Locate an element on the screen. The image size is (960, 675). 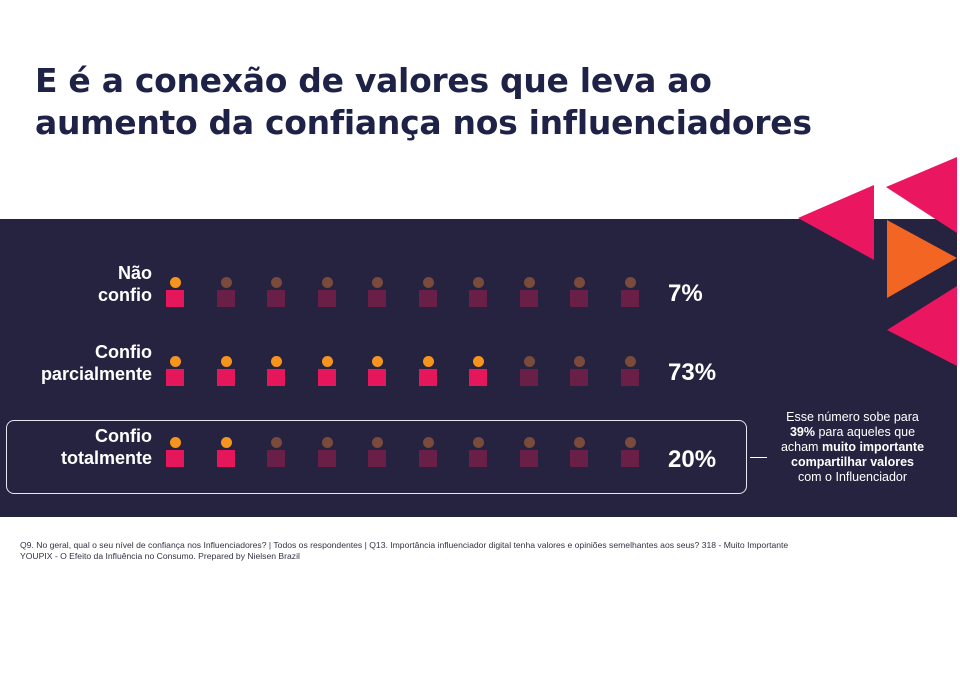
row-label-line-1: Não is located at coordinates (134, 273).